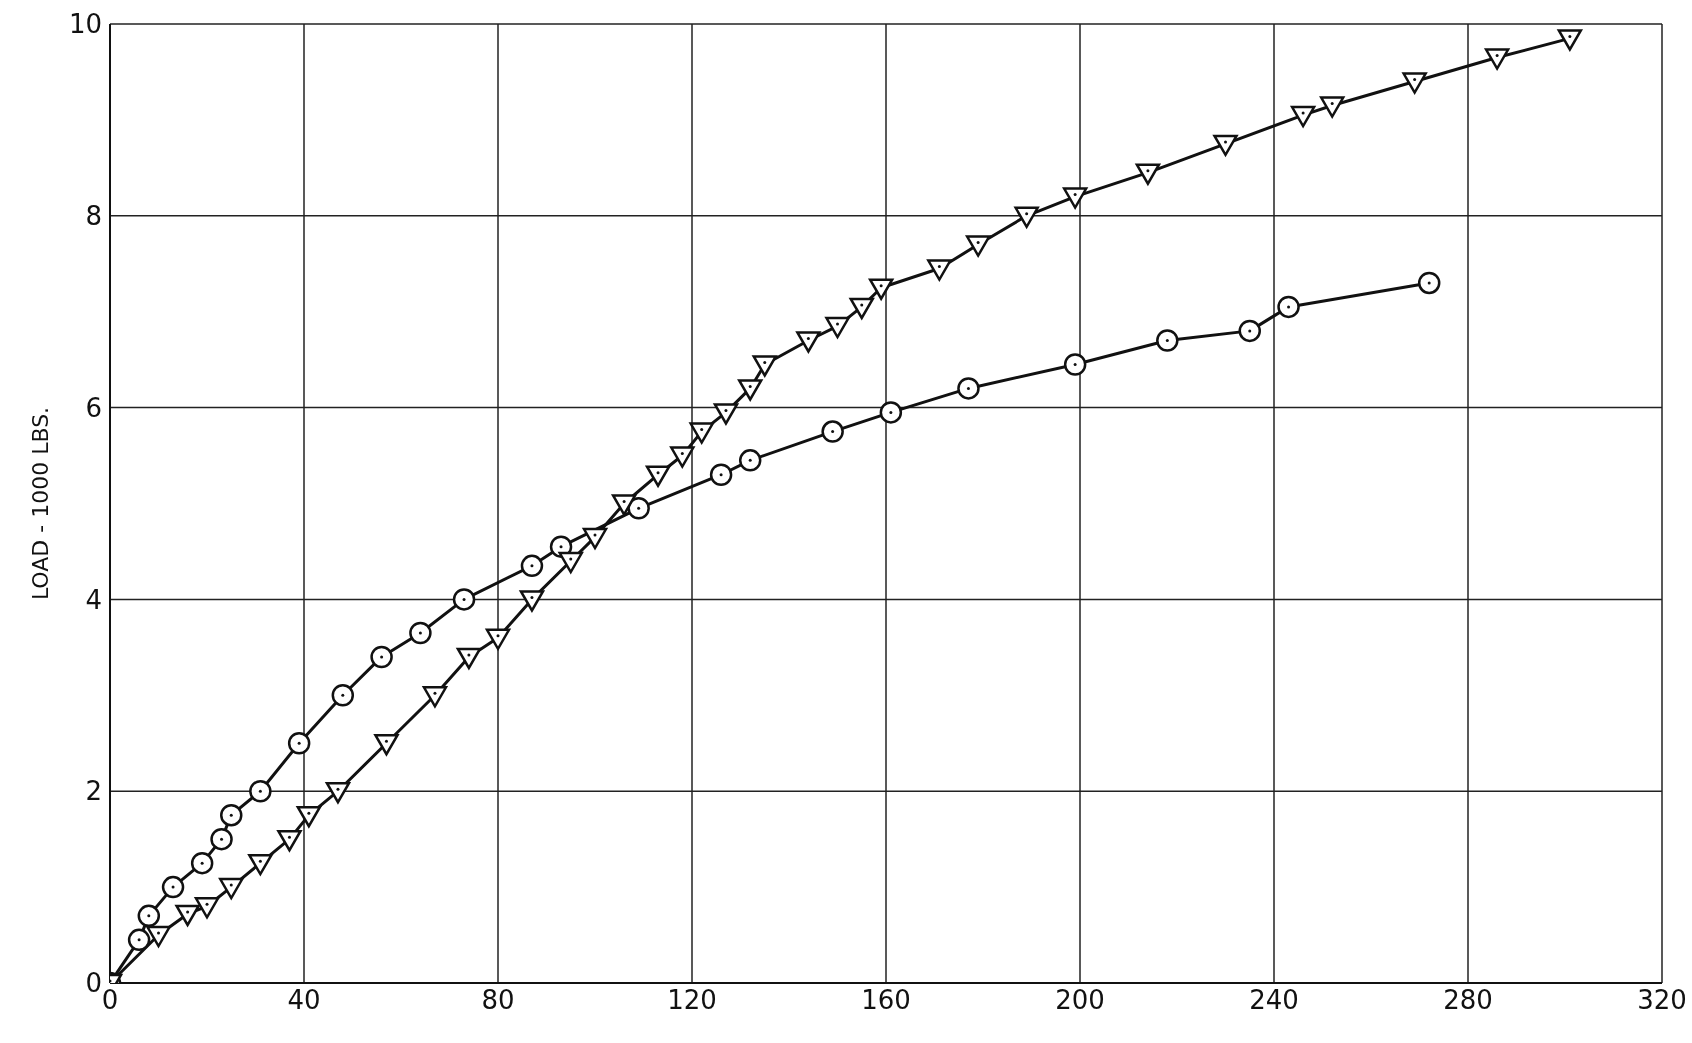 The height and width of the screenshot is (1043, 1692). I want to click on x-tick-label: 280, so click(1468, 1000).